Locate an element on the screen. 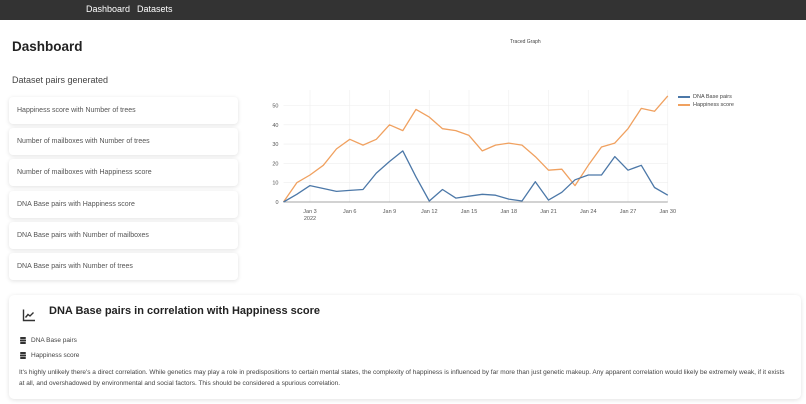  svg-text: Jan 18 is located at coordinates (508, 212).